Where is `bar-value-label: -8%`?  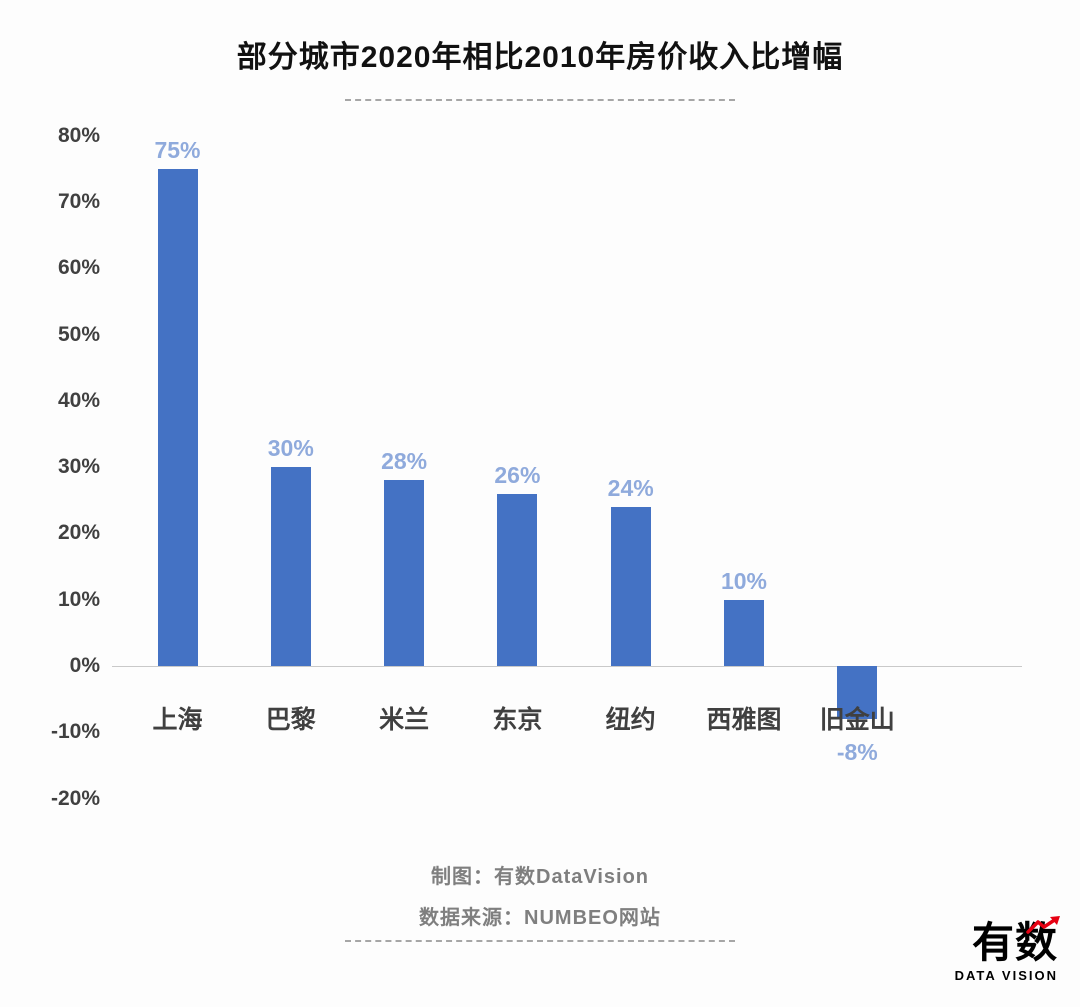 bar-value-label: -8% is located at coordinates (857, 752).